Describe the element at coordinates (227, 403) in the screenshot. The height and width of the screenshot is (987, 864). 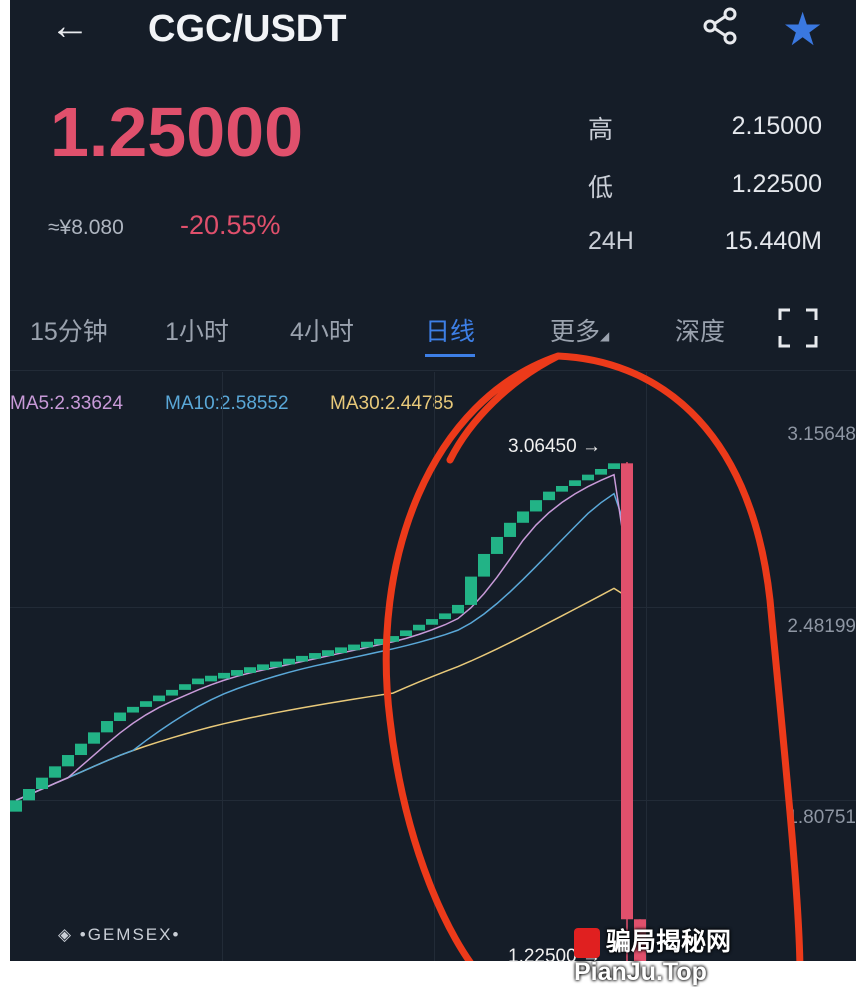
I see `ma10-label: MA10:2.58552` at that location.